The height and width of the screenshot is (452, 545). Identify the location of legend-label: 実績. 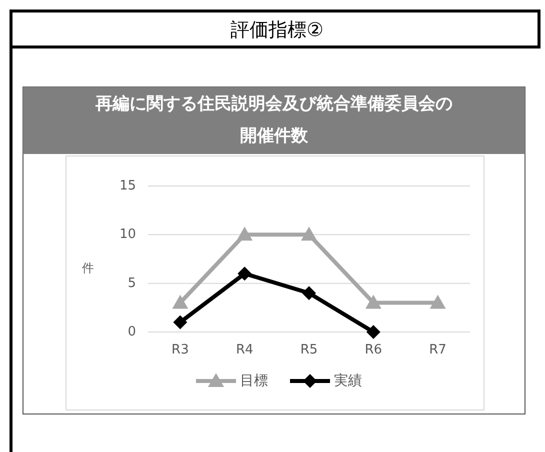
(348, 381).